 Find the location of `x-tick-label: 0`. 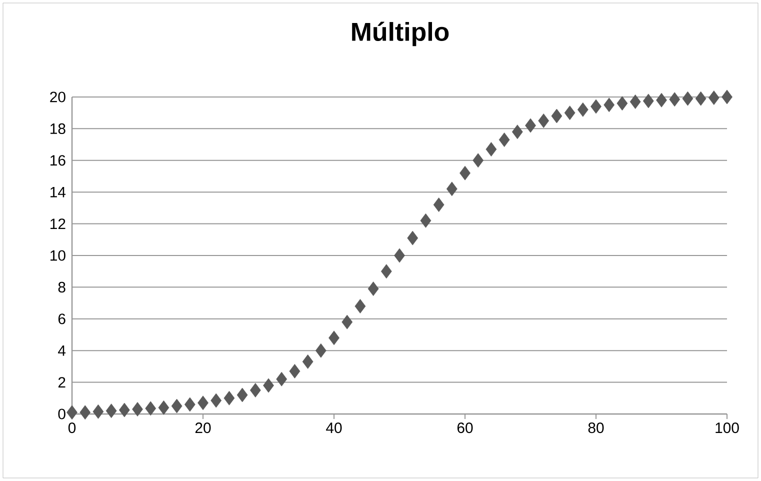

x-tick-label: 0 is located at coordinates (72, 428).